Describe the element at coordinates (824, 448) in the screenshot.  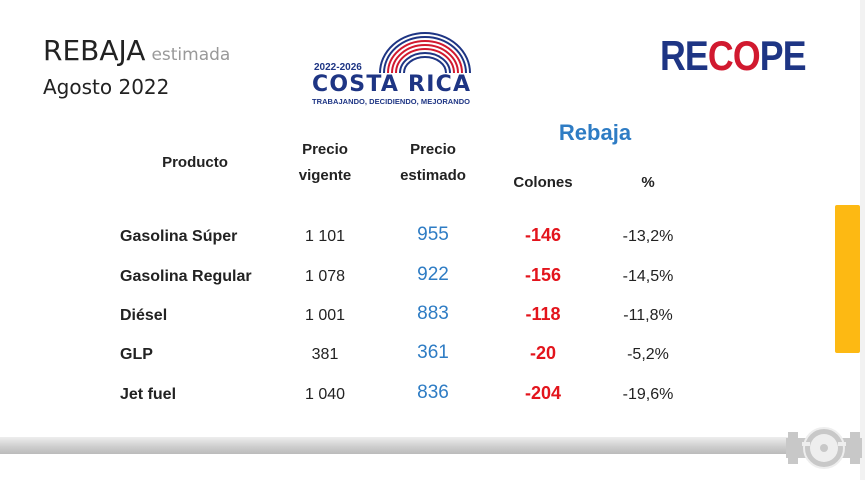
I see `valve-icon` at that location.